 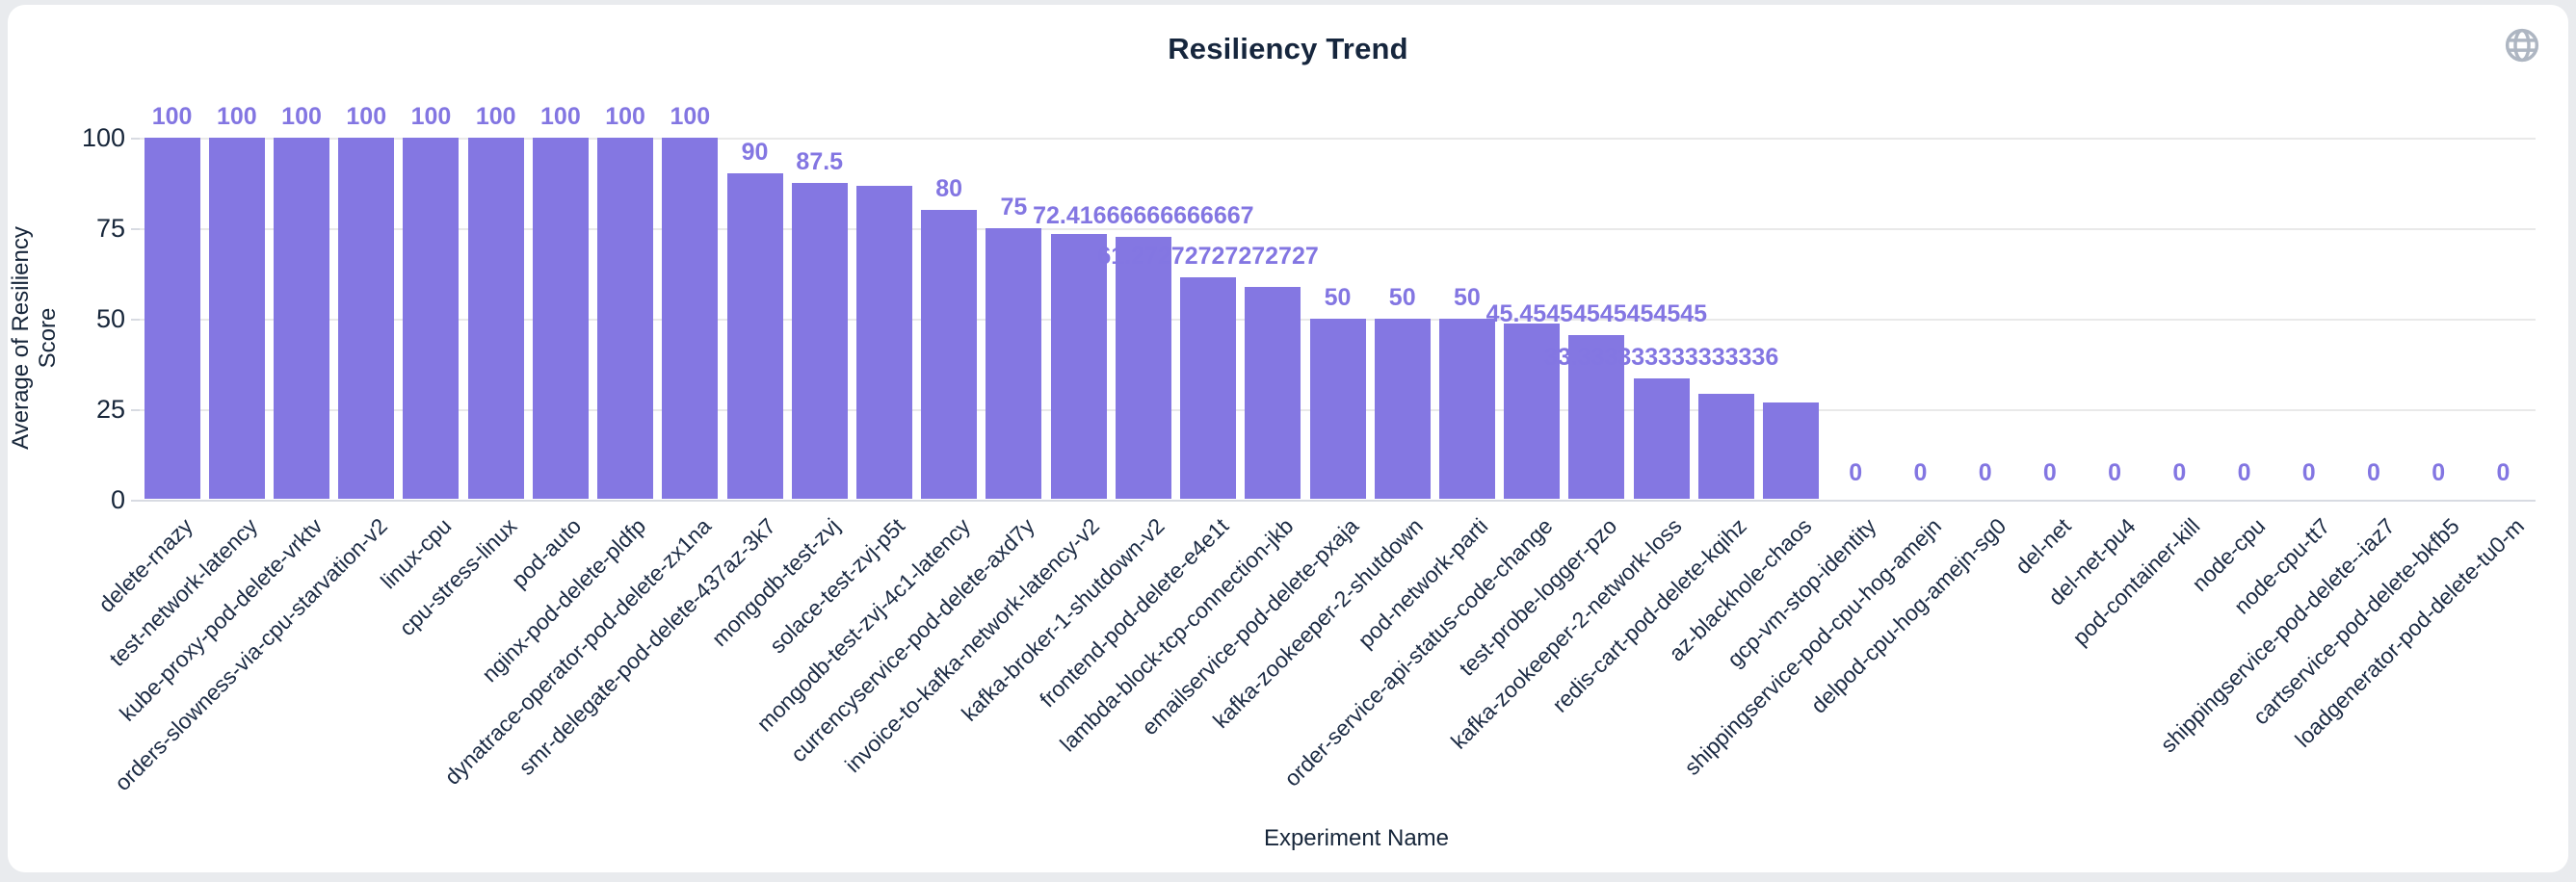 What do you see at coordinates (1144, 216) in the screenshot?
I see `bar-value-label: 72.41666666666667` at bounding box center [1144, 216].